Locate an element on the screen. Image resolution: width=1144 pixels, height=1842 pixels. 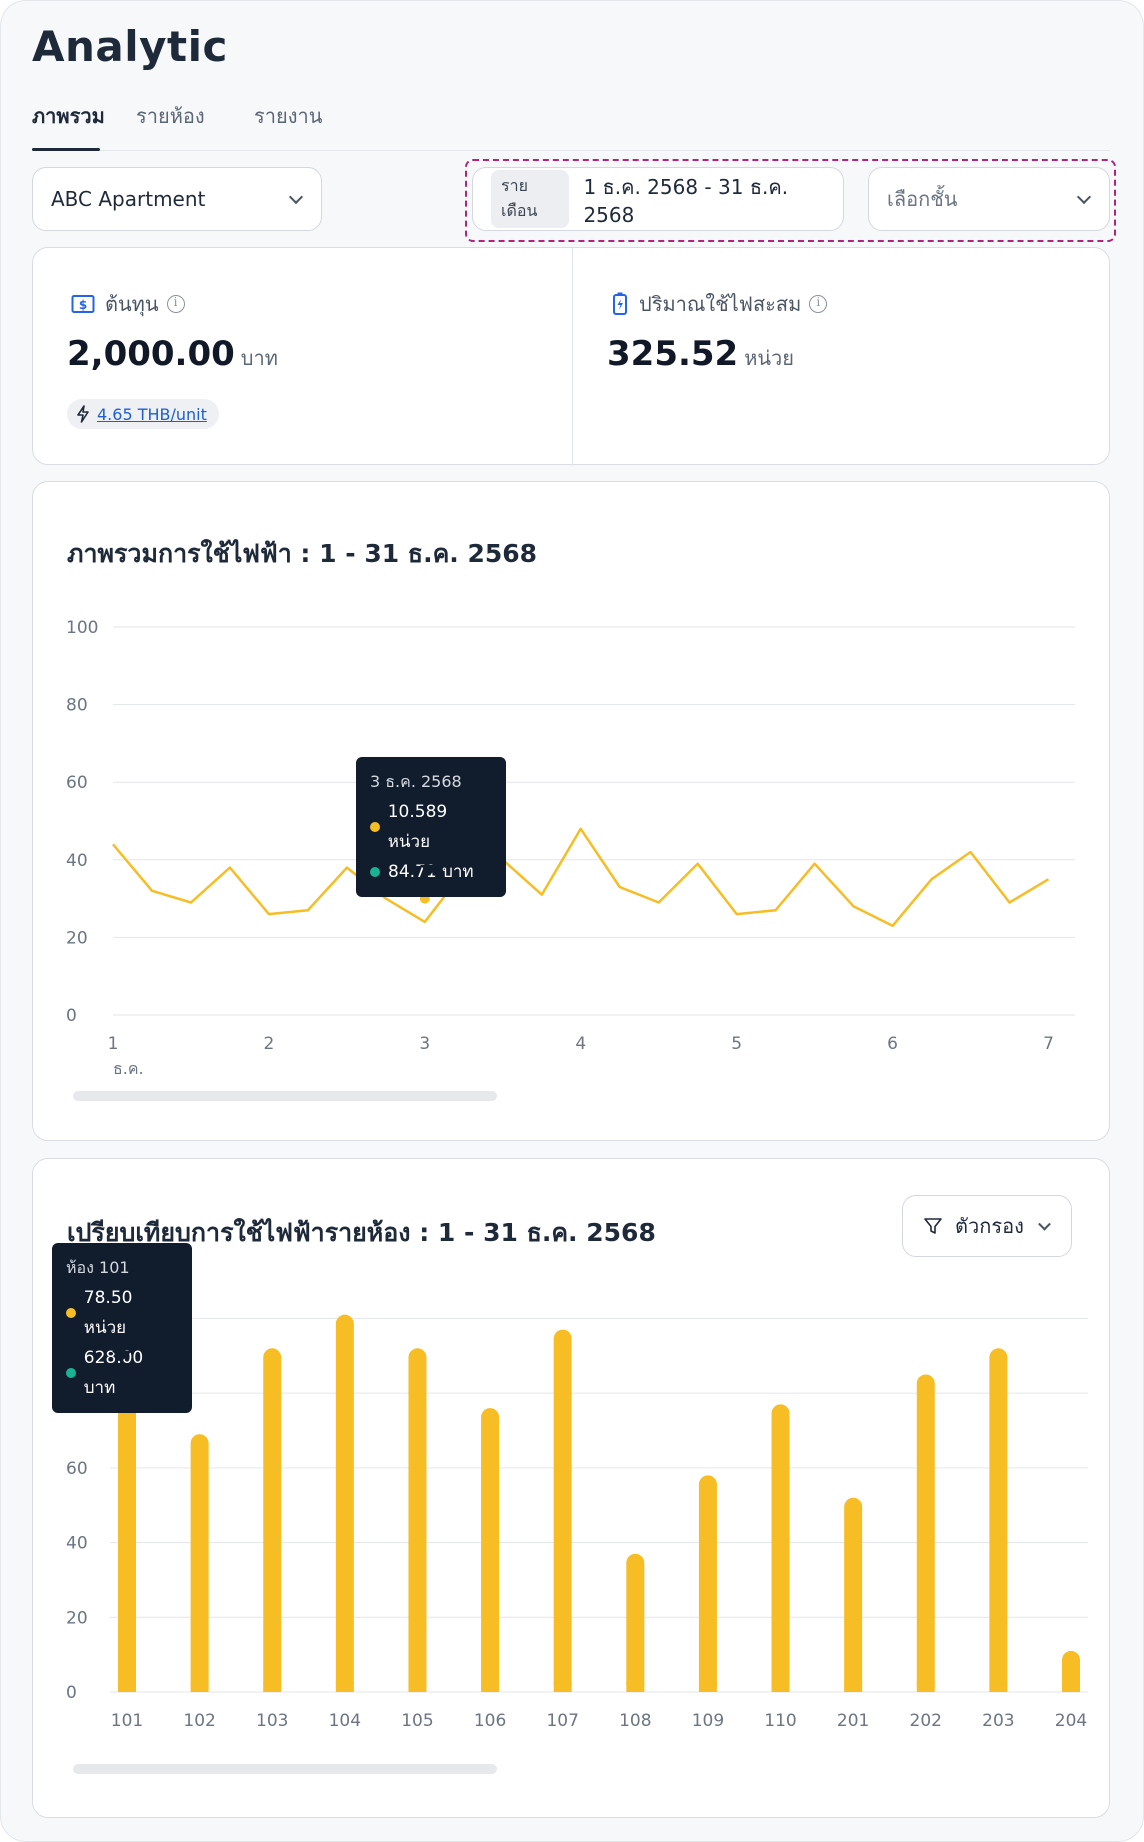
property-select-value: ABC Apartment is located at coordinates (128, 199).